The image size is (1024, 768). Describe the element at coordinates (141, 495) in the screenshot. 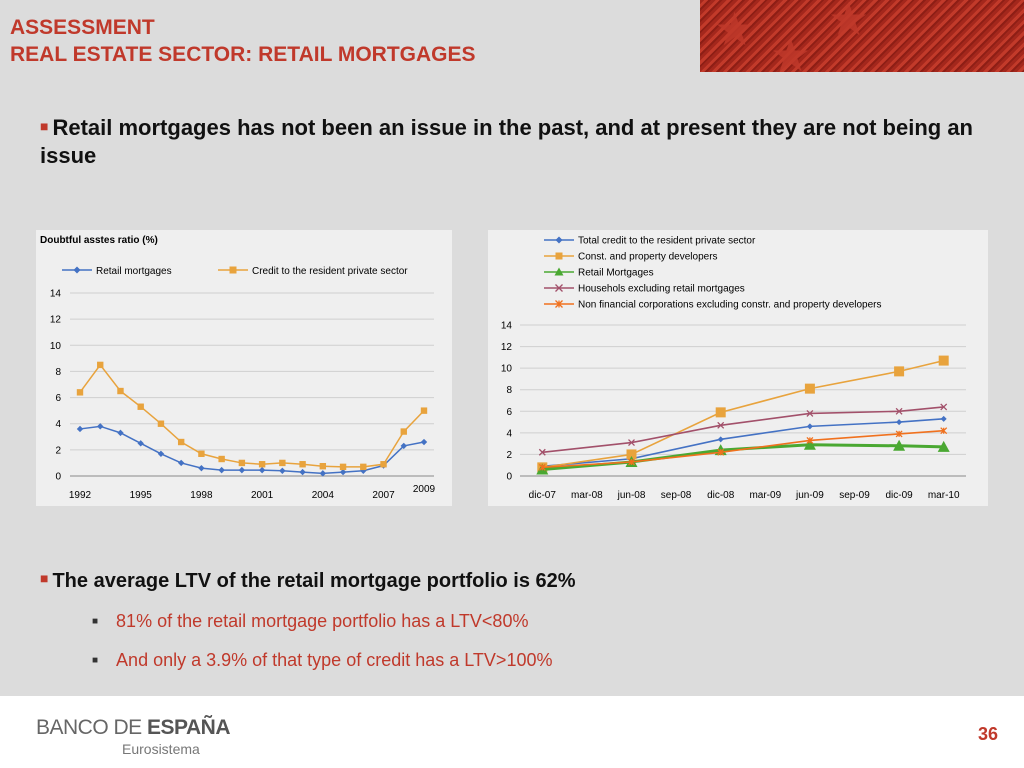

I see `x-tick-label: 1995` at that location.